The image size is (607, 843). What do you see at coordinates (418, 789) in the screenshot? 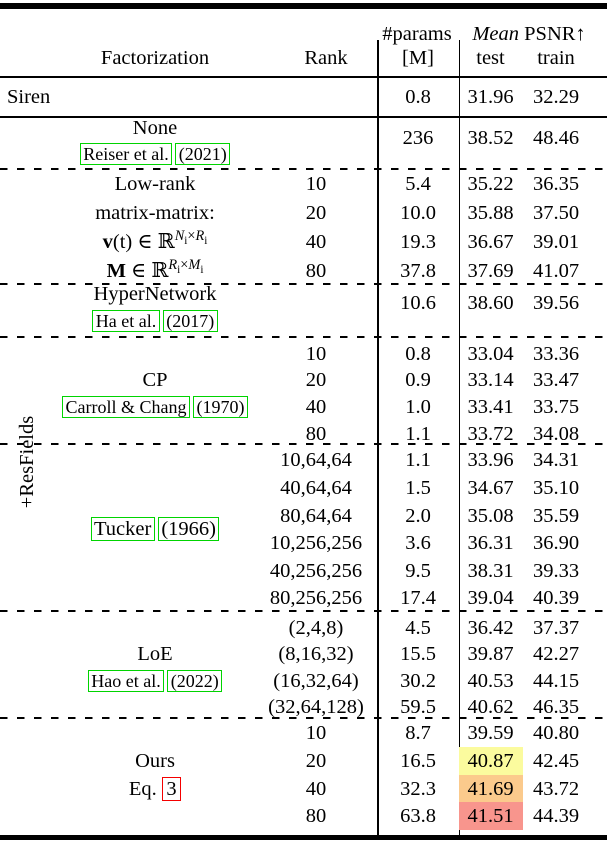
I see `cell-params: 32.3` at bounding box center [418, 789].